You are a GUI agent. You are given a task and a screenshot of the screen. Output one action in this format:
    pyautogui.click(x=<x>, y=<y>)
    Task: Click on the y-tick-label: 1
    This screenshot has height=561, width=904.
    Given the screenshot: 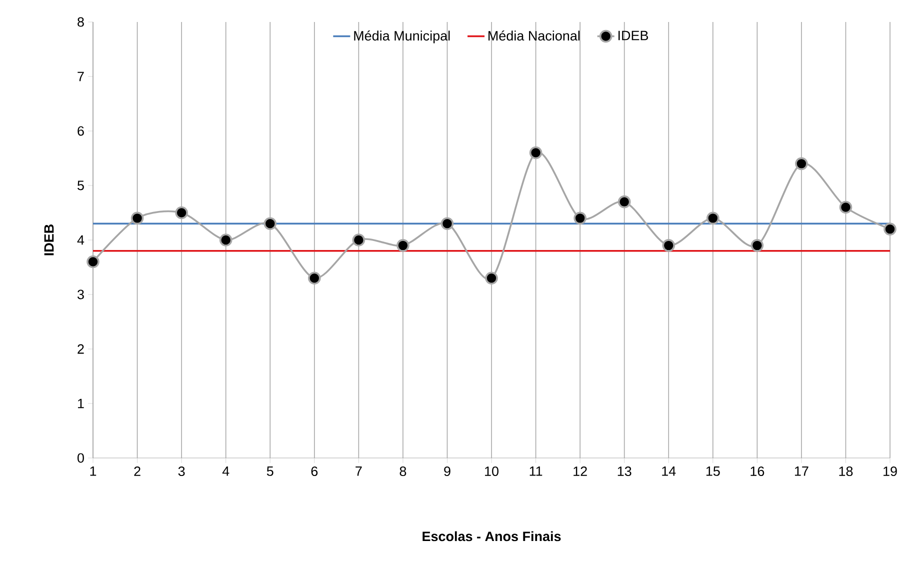 What is the action you would take?
    pyautogui.click(x=81, y=403)
    